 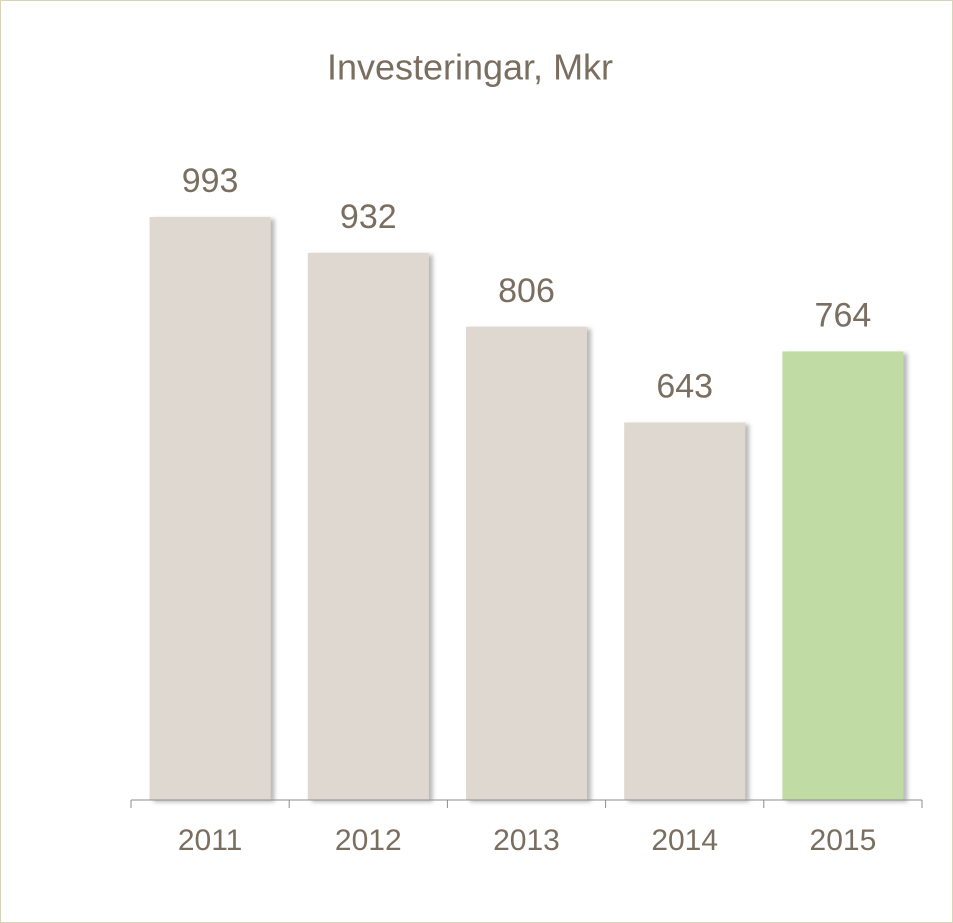 I want to click on data-label: 993, so click(x=210, y=181).